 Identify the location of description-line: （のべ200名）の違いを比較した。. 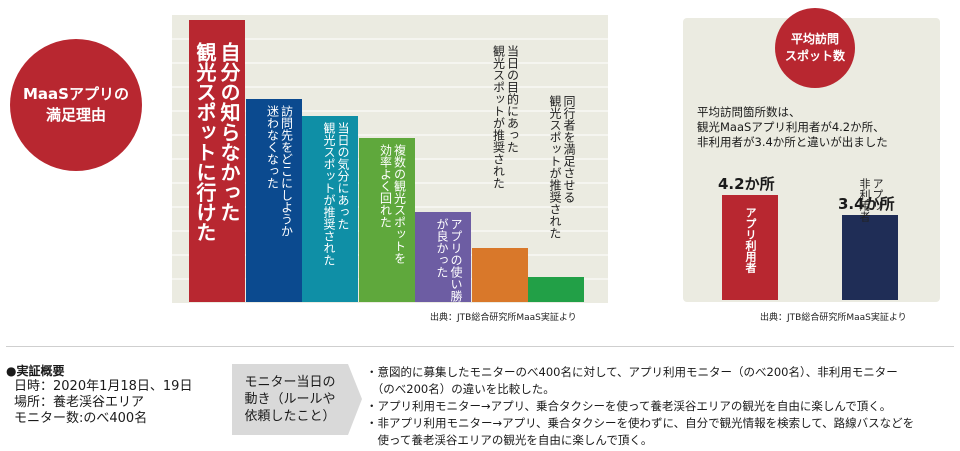
(460, 389).